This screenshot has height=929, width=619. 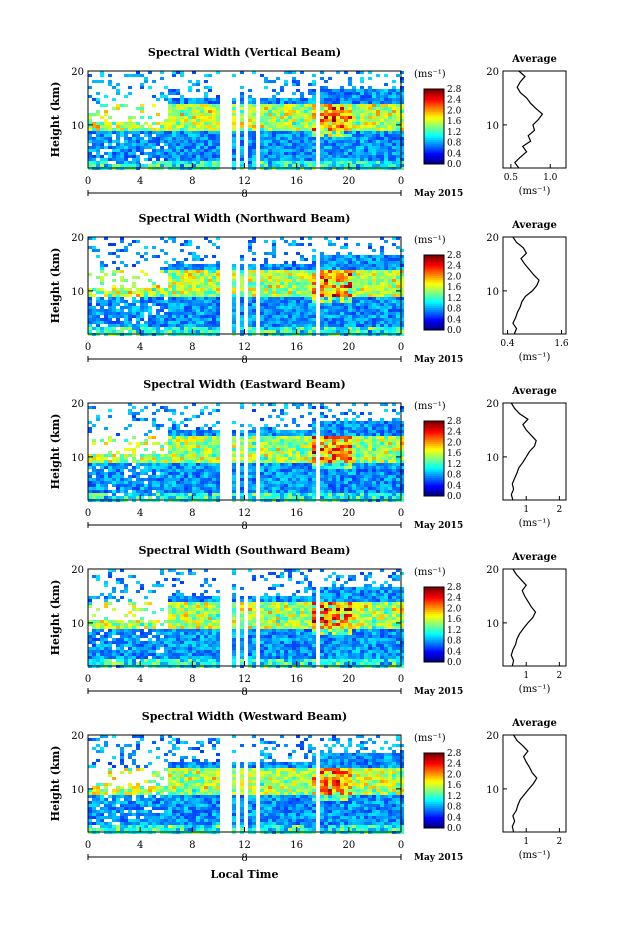 I want to click on x-tick-label: 16, so click(x=296, y=347).